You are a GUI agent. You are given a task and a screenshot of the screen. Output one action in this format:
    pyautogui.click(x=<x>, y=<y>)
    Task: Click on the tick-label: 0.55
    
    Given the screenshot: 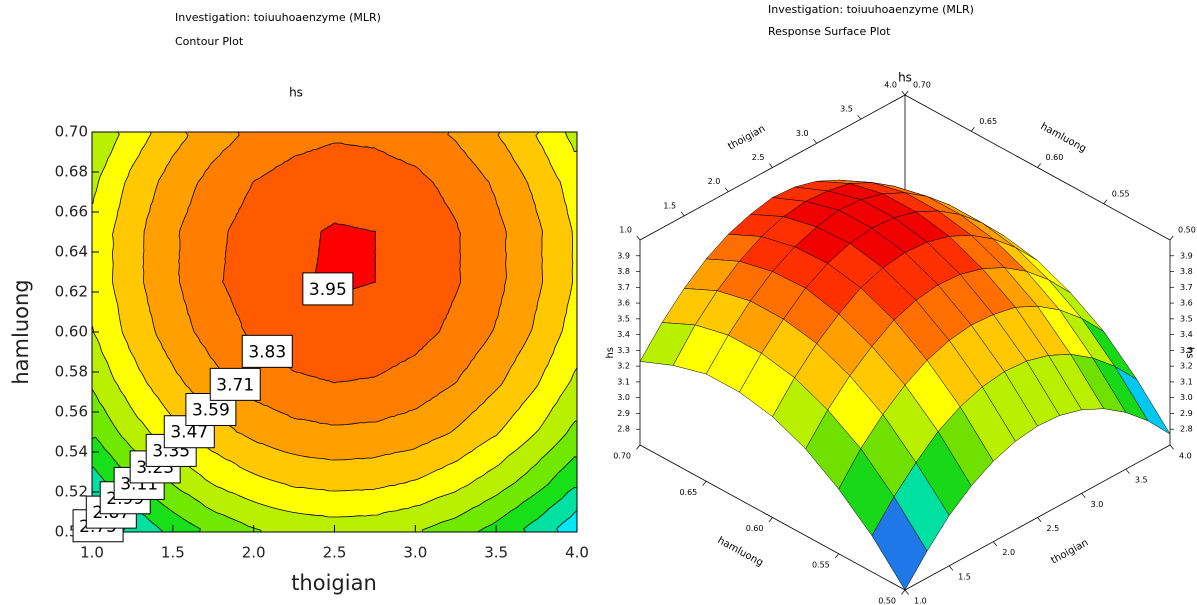 What is the action you would take?
    pyautogui.click(x=1121, y=193)
    